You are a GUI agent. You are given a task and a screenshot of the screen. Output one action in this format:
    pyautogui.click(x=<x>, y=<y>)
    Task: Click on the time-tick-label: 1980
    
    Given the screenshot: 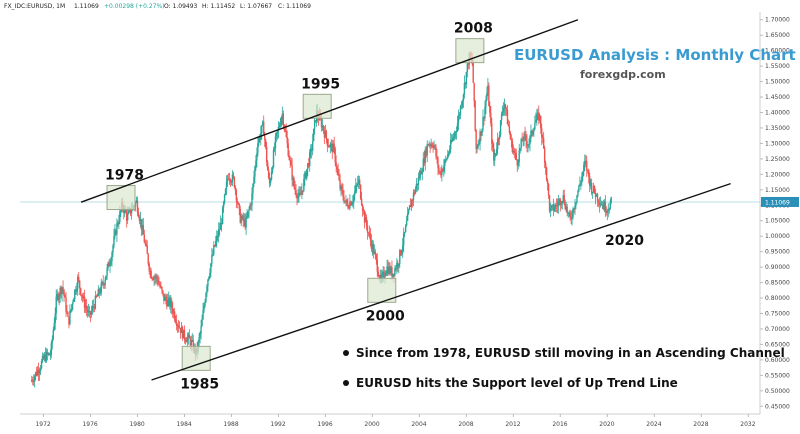 What is the action you would take?
    pyautogui.click(x=136, y=424)
    